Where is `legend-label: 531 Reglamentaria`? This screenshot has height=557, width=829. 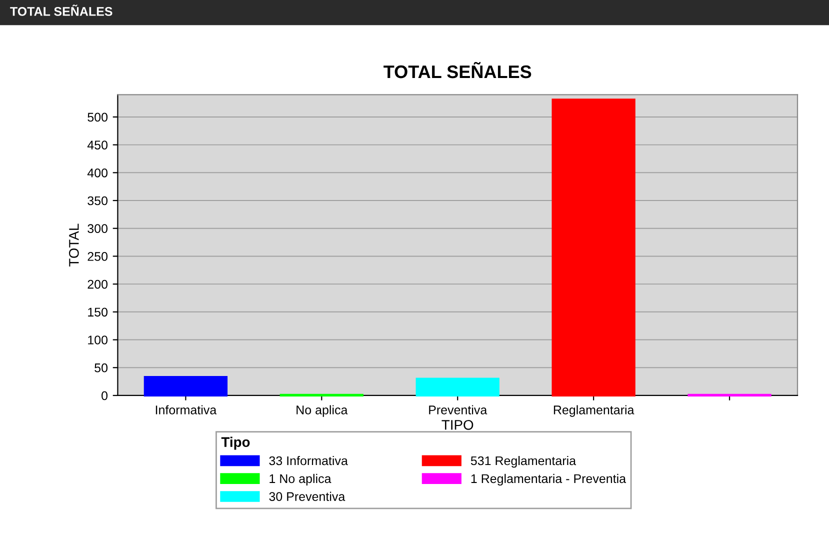
legend-label: 531 Reglamentaria is located at coordinates (523, 462).